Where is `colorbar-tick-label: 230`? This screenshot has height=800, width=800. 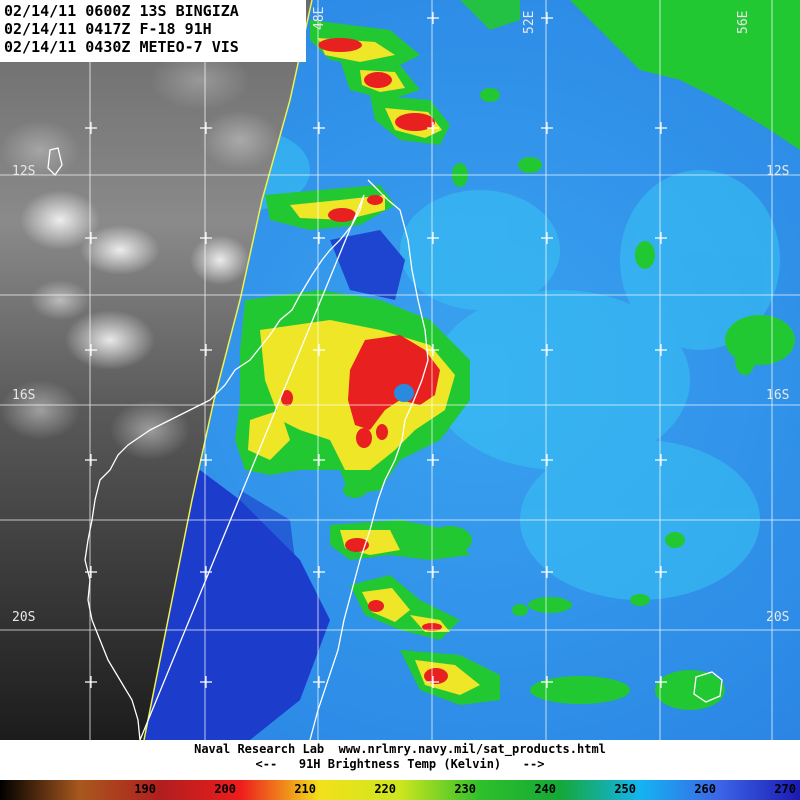 colorbar-tick-label: 230 is located at coordinates (465, 789).